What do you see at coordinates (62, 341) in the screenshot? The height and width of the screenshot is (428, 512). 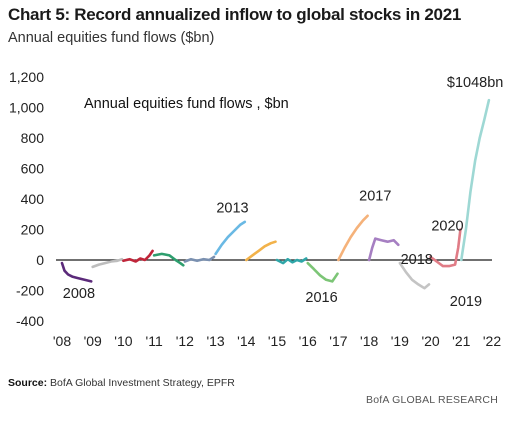 I see `x-tick-label: '08` at bounding box center [62, 341].